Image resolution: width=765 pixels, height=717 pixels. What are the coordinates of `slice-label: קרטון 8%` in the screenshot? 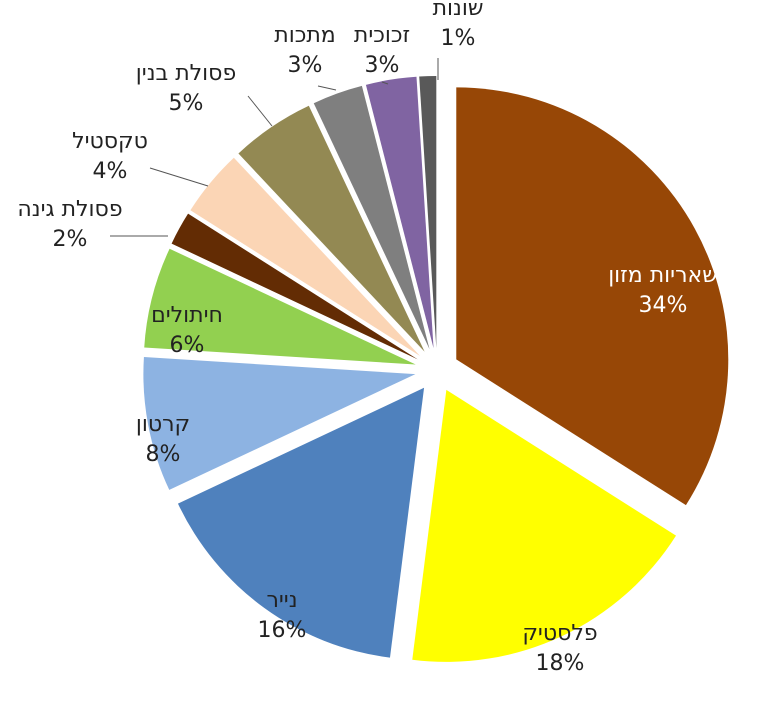 It's located at (163, 439).